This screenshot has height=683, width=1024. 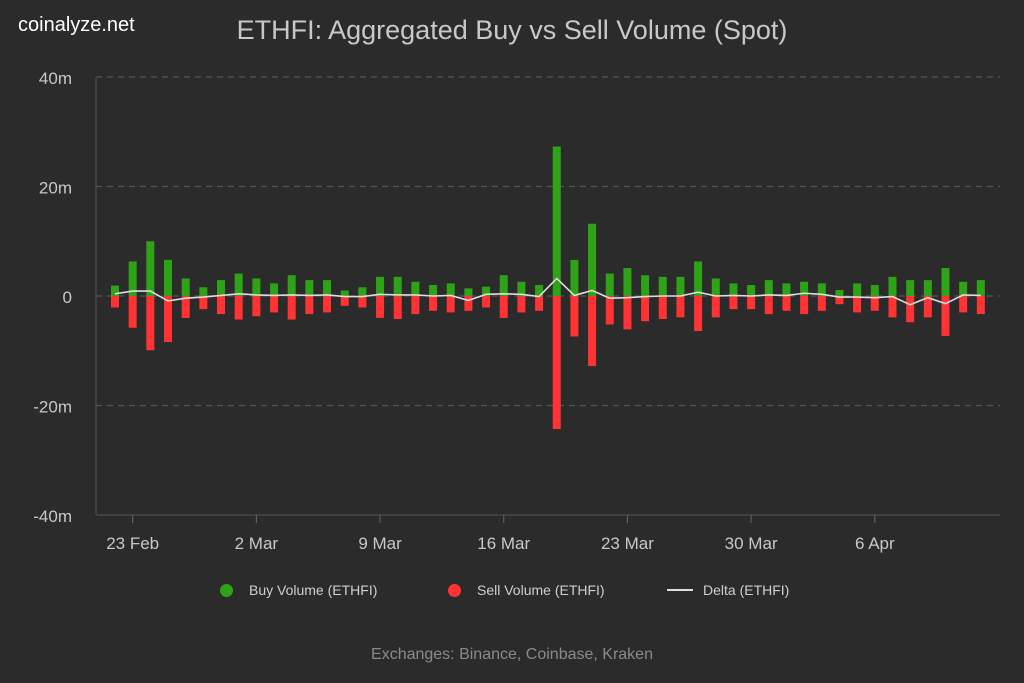 What do you see at coordinates (76, 25) in the screenshot?
I see `brand-logo: coinalyze.net` at bounding box center [76, 25].